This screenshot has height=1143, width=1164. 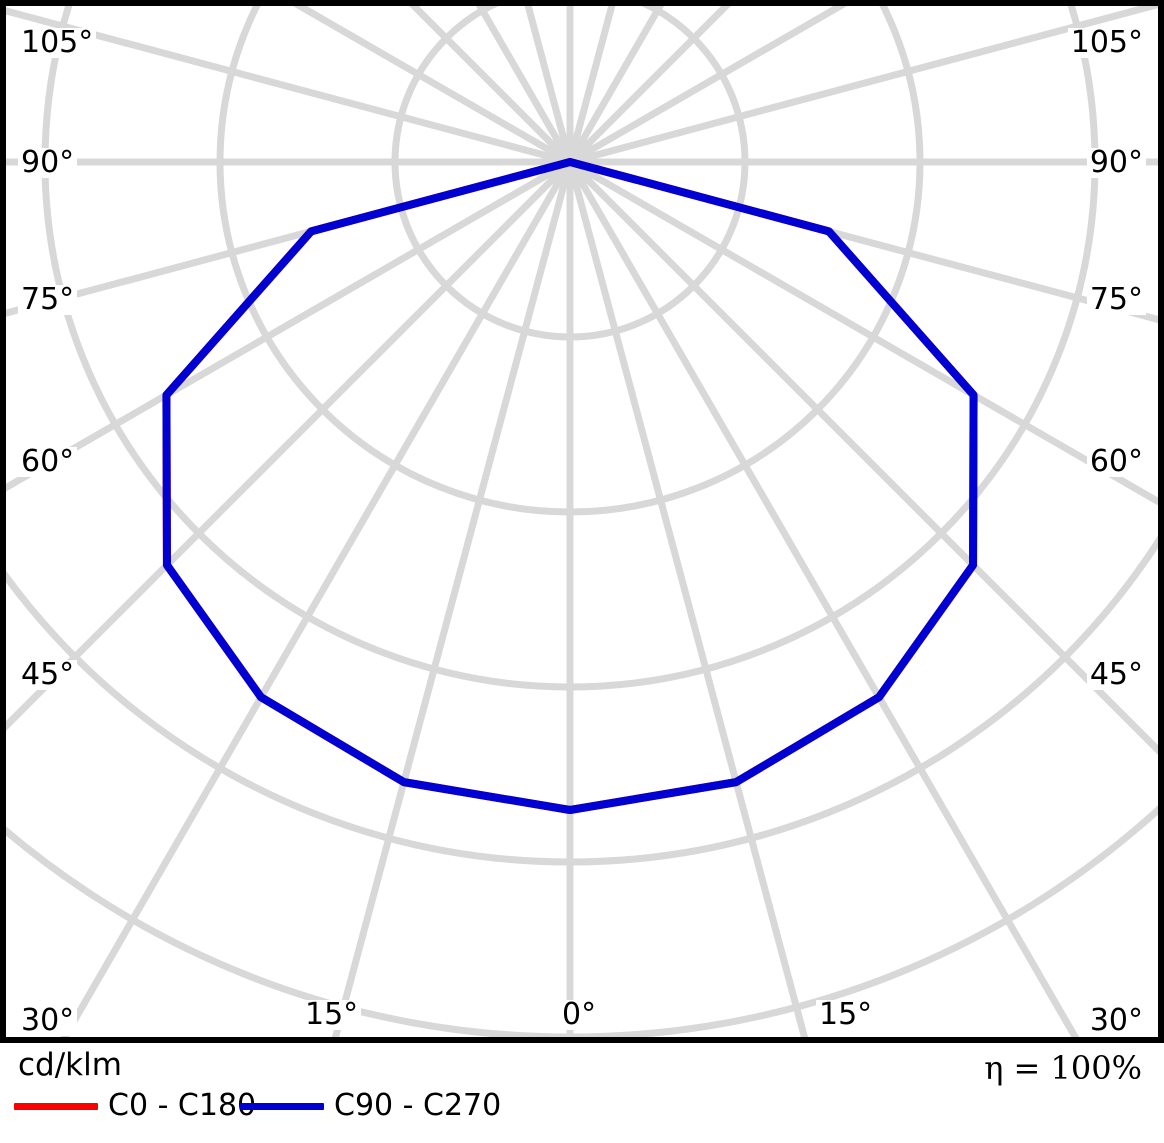 I want to click on legend-entry-c90-c270: C90 - C270, so click(x=370, y=1106).